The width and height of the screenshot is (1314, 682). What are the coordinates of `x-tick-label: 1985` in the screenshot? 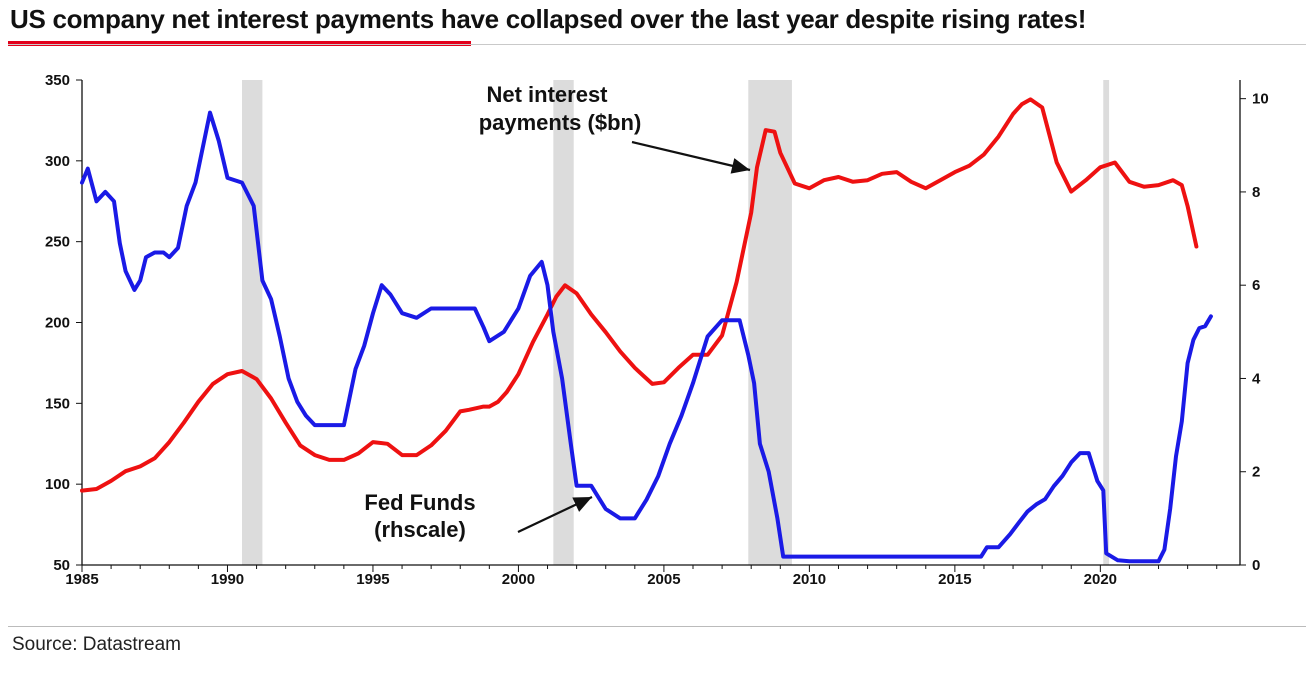 It's located at (81, 579).